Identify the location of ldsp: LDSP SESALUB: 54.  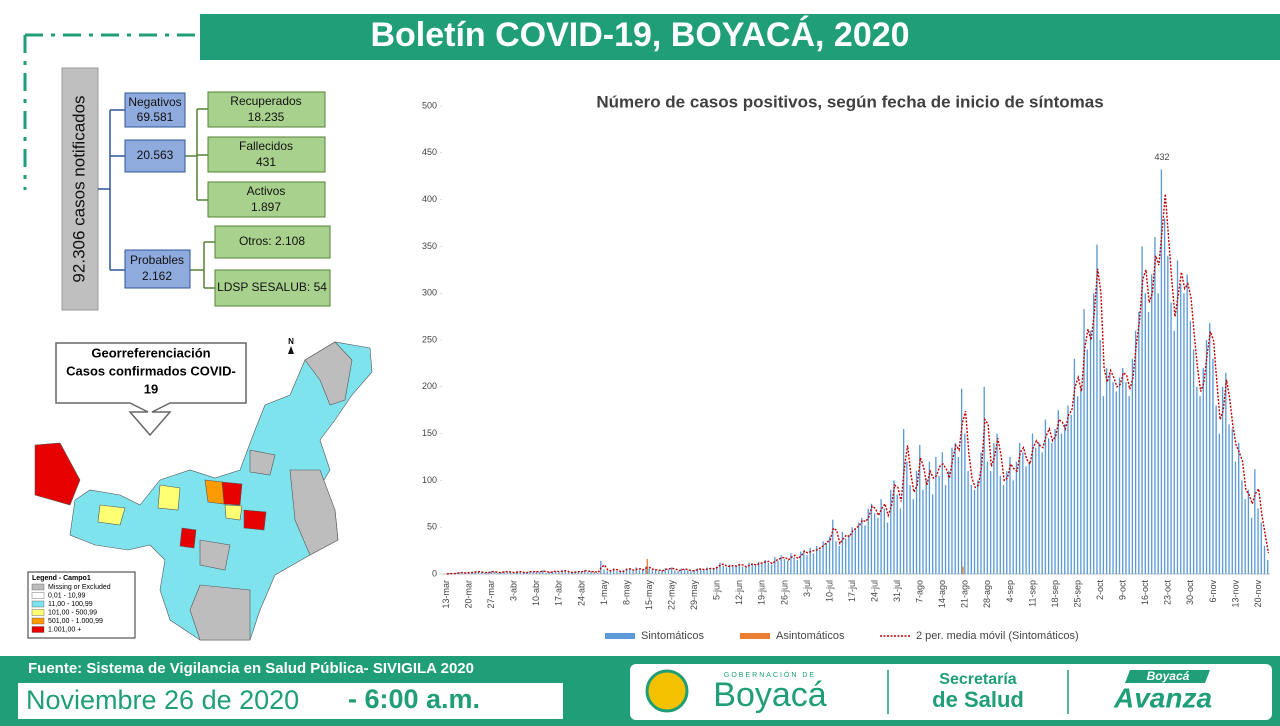
(272, 287).